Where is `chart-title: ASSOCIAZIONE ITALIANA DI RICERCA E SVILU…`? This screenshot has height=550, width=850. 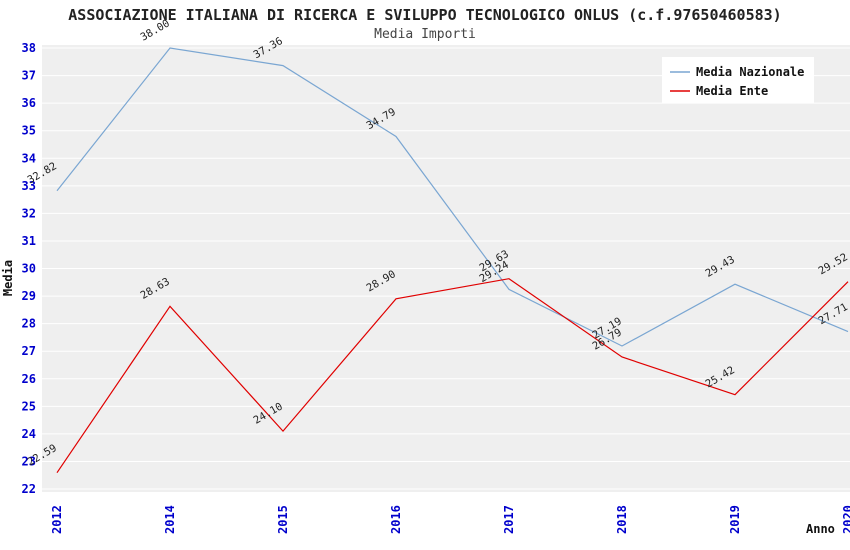 chart-title: ASSOCIAZIONE ITALIANA DI RICERCA E SVILU… is located at coordinates (425, 15).